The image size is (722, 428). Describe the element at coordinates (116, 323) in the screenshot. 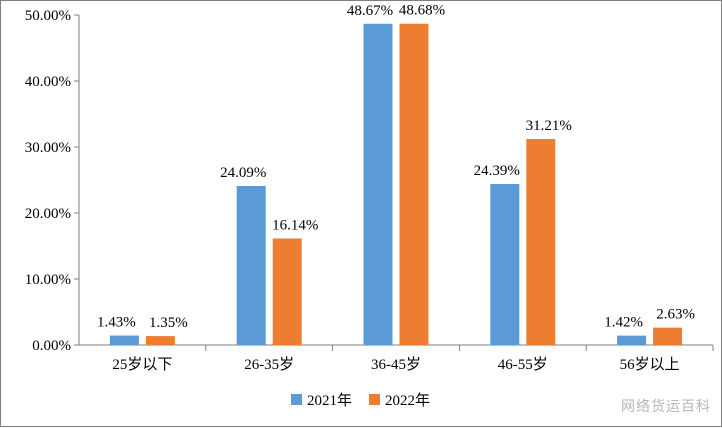

I see `data-label: 1.43%` at that location.